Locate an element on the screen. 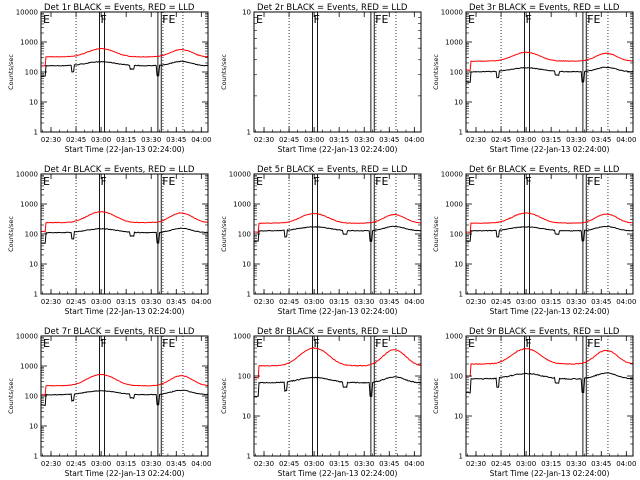 The image size is (640, 480). y-tick-label: 10000 is located at coordinates (452, 13).